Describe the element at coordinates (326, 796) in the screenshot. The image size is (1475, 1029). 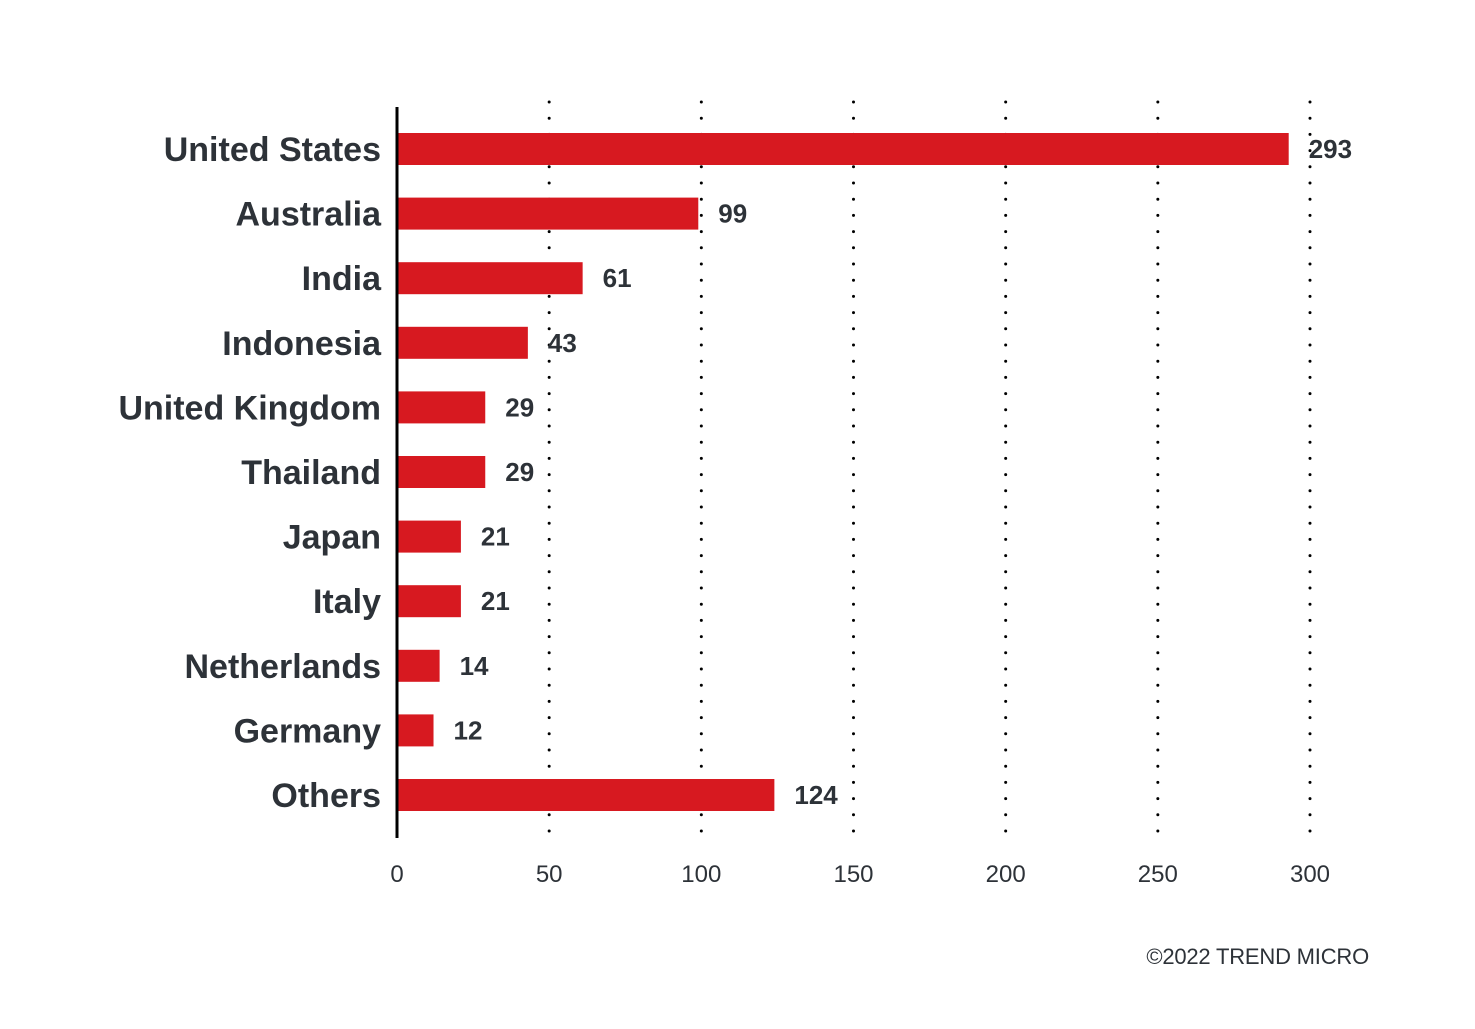
I see `category-label: Others` at that location.